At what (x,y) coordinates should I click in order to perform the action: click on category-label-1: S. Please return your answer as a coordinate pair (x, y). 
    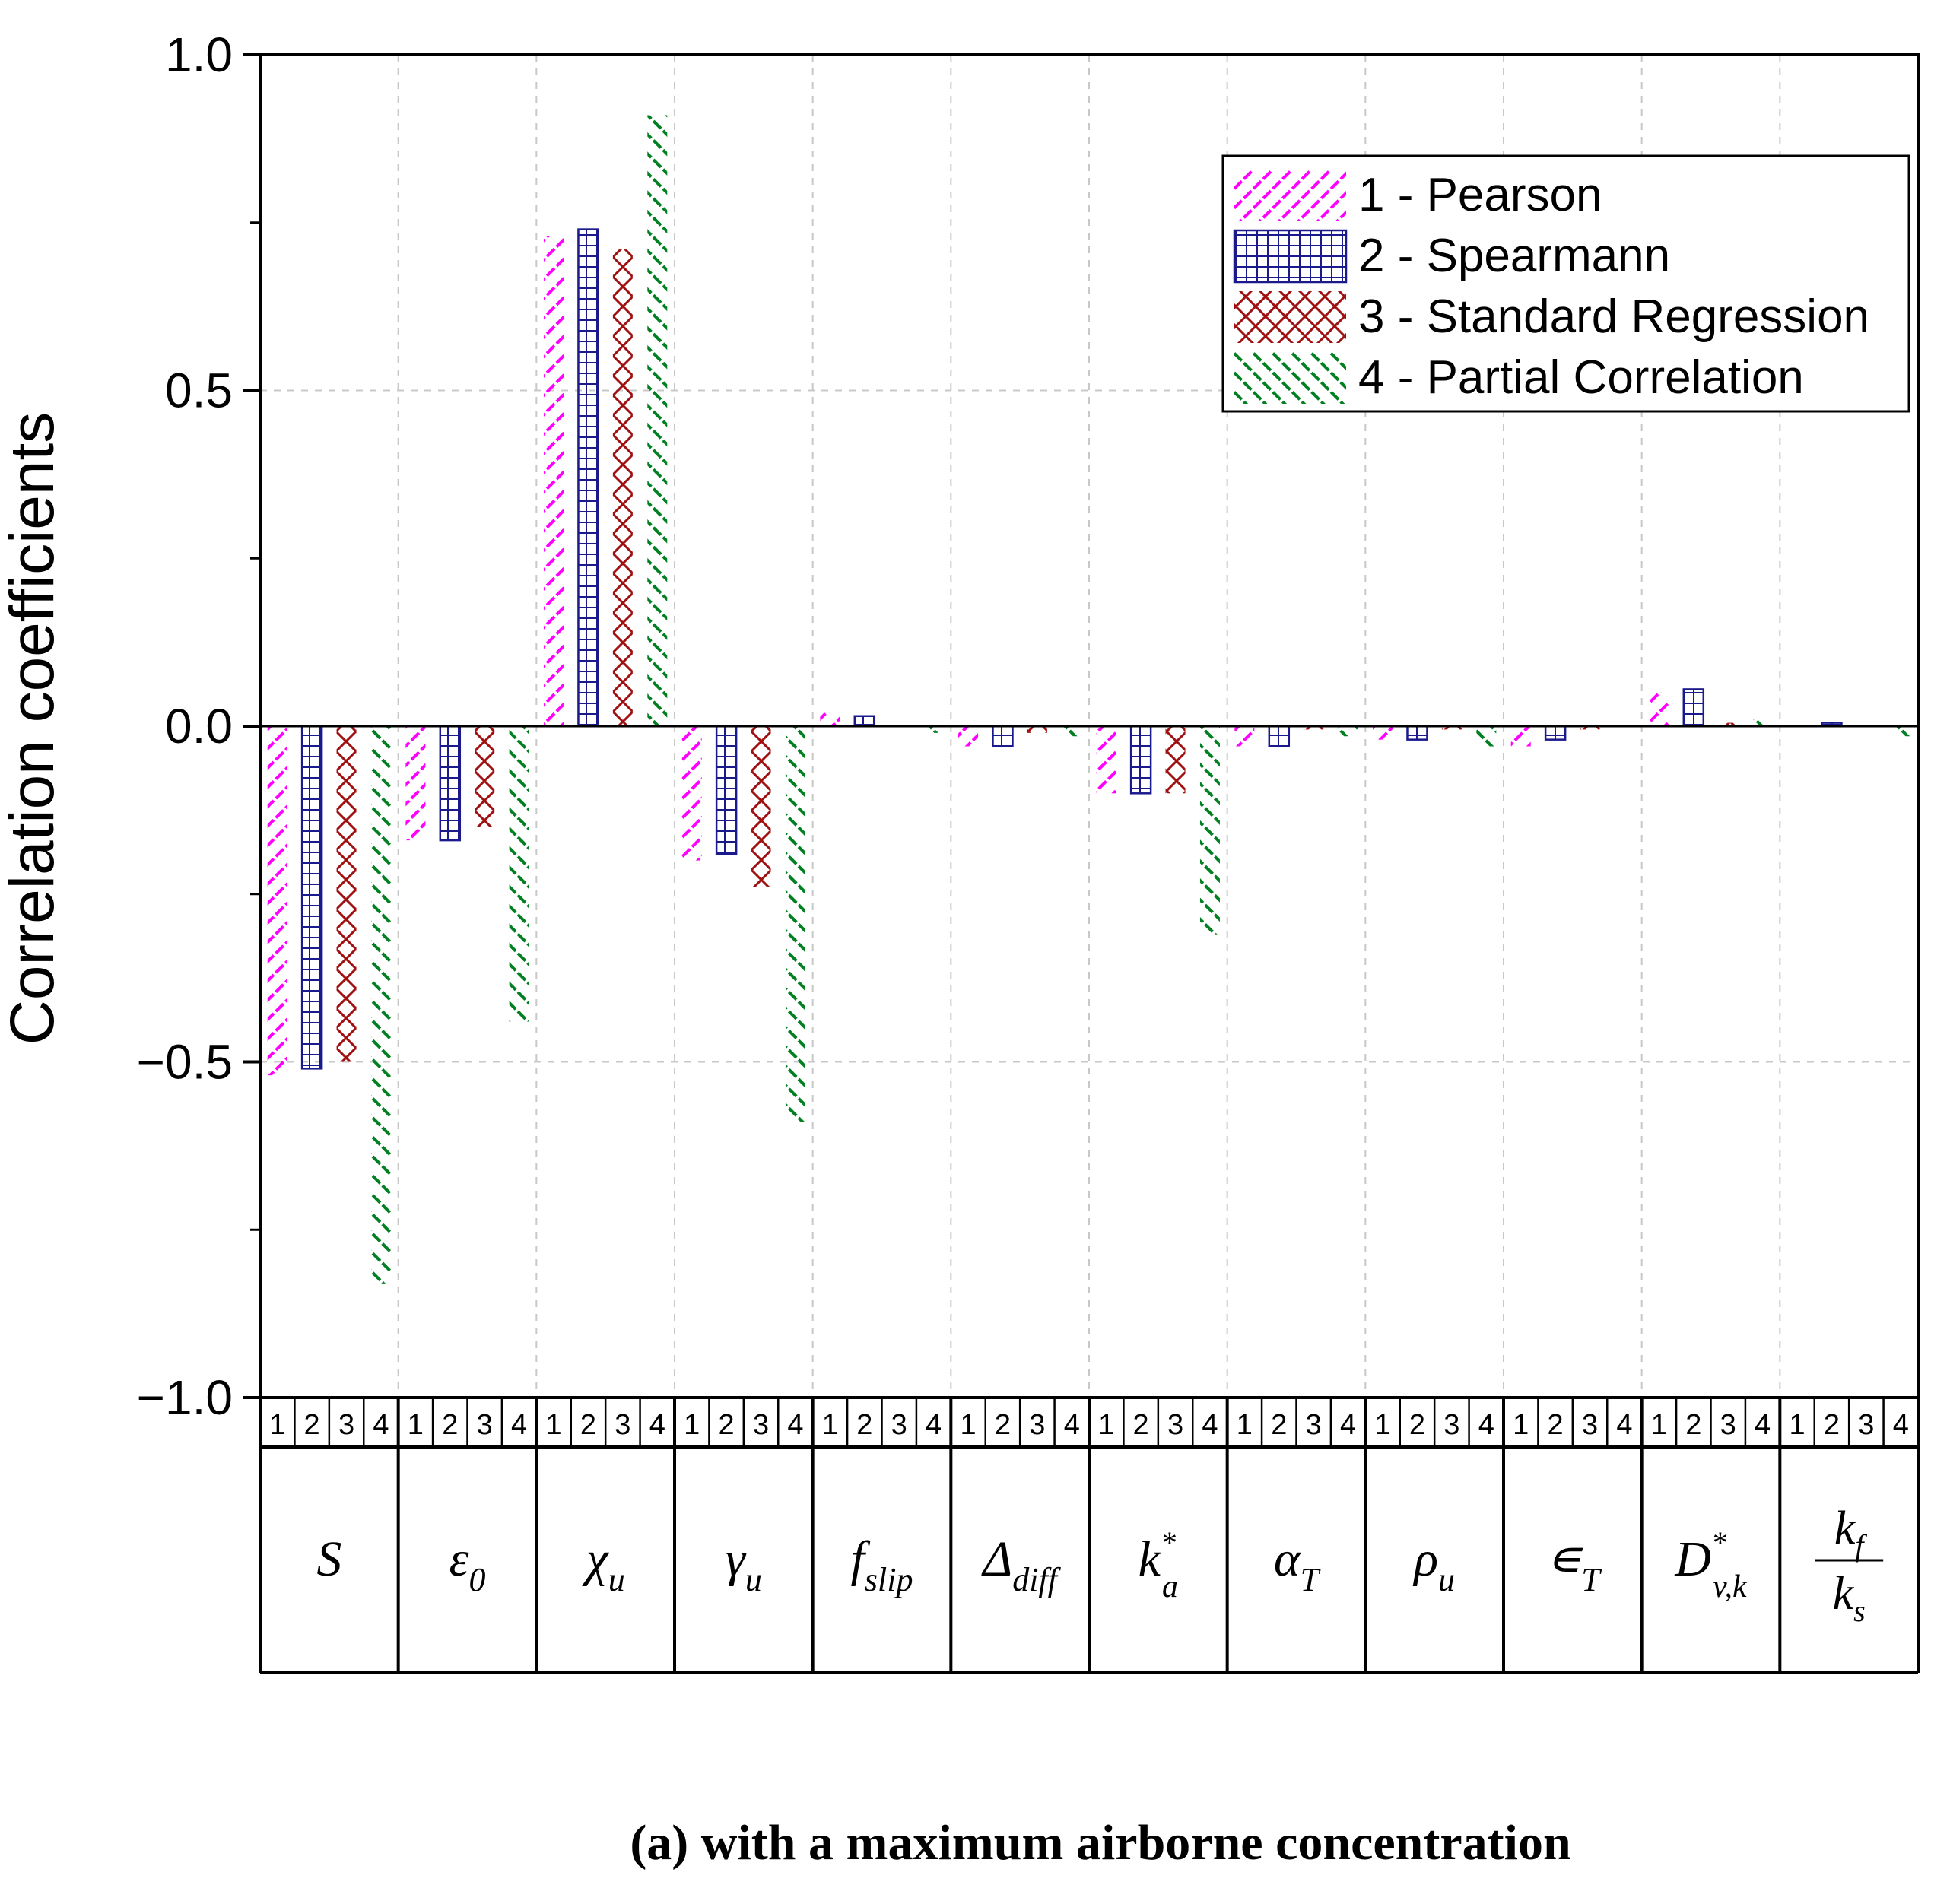
    Looking at the image, I should click on (328, 1559).